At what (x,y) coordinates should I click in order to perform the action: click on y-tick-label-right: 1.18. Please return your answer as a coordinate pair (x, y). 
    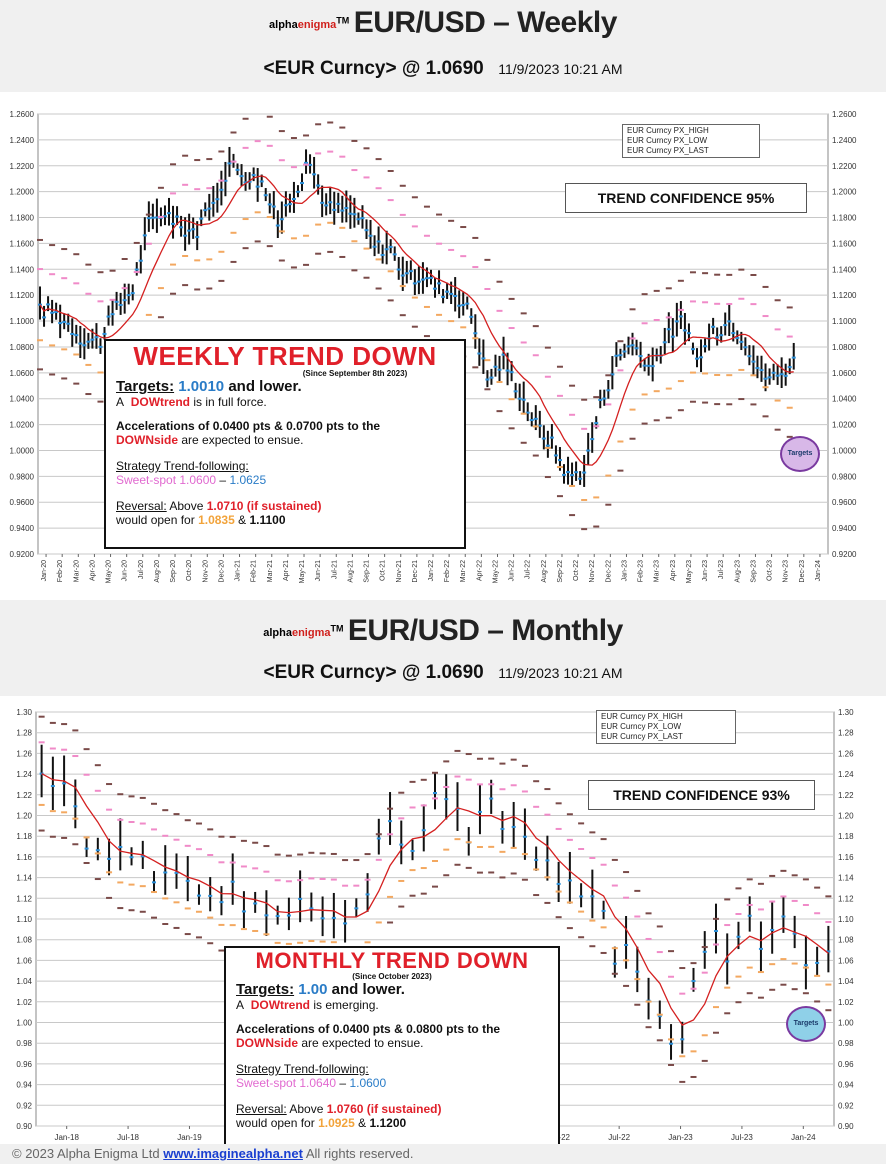
    Looking at the image, I should click on (846, 836).